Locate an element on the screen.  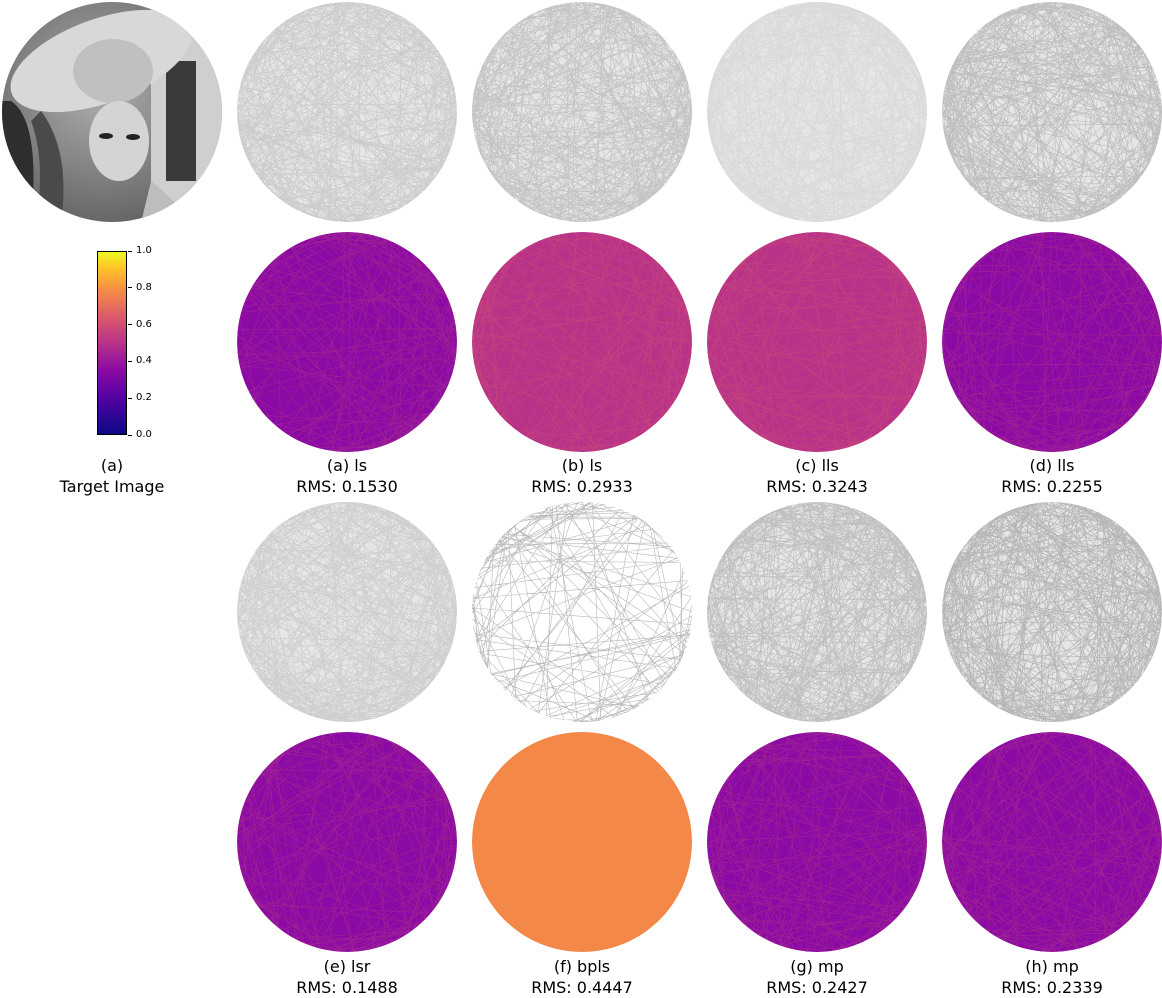
panel-label: (h) mp is located at coordinates (1052, 966).